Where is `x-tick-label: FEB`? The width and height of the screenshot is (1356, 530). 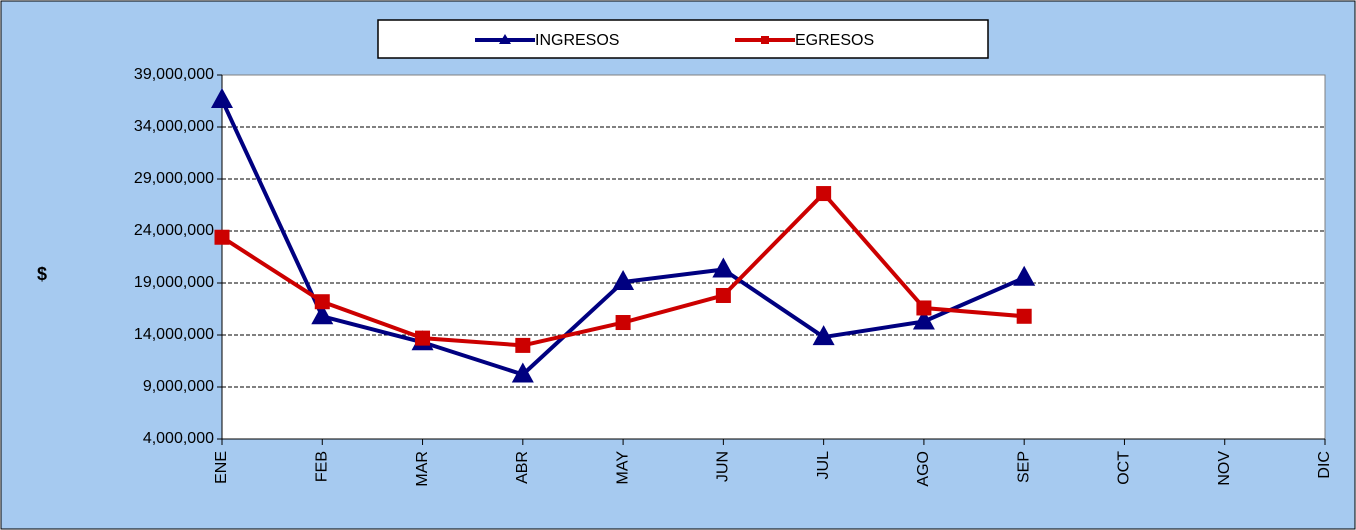
x-tick-label: FEB is located at coordinates (321, 466).